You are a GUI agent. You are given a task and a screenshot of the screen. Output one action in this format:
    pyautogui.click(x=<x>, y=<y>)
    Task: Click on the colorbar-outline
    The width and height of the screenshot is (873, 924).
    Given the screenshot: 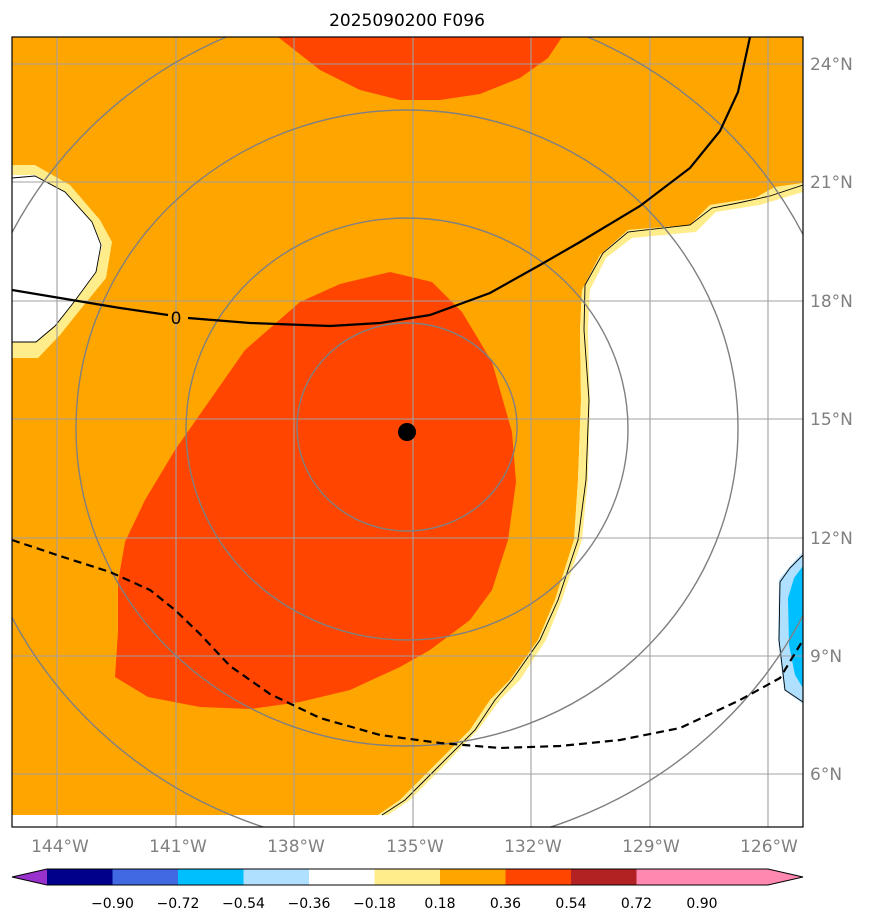 What is the action you would take?
    pyautogui.click(x=407, y=877)
    